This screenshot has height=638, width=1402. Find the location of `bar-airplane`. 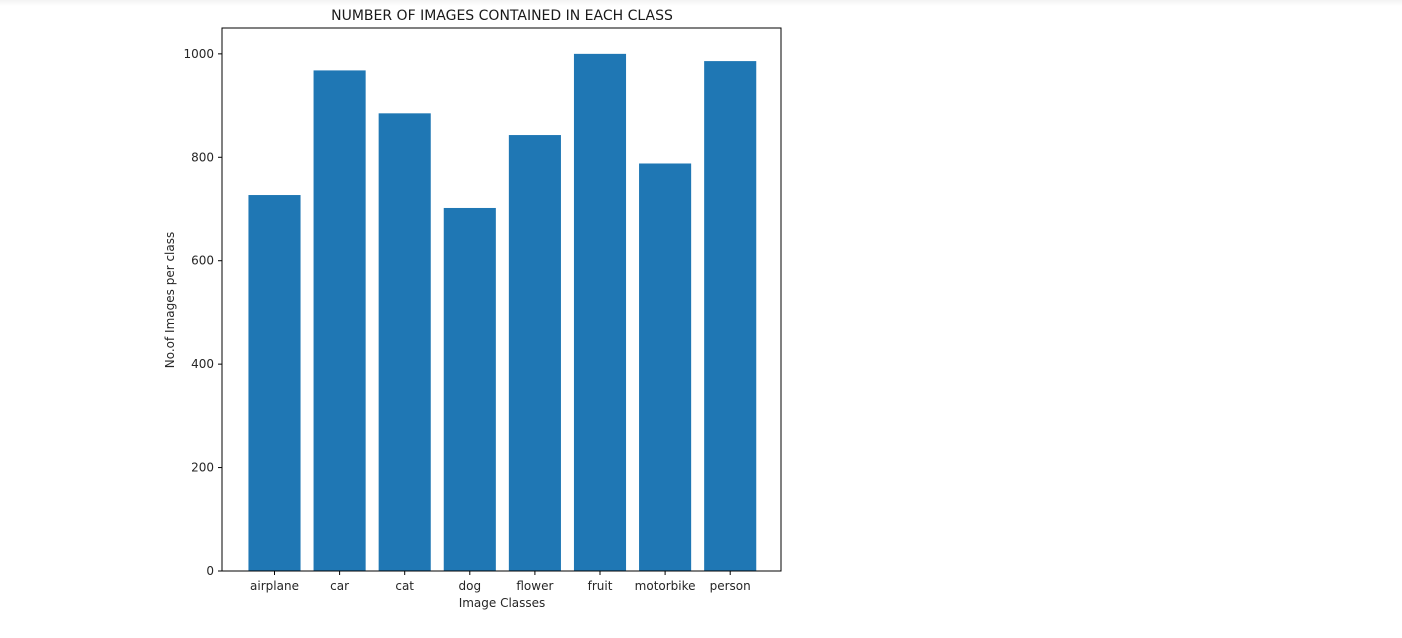

bar-airplane is located at coordinates (274, 383).